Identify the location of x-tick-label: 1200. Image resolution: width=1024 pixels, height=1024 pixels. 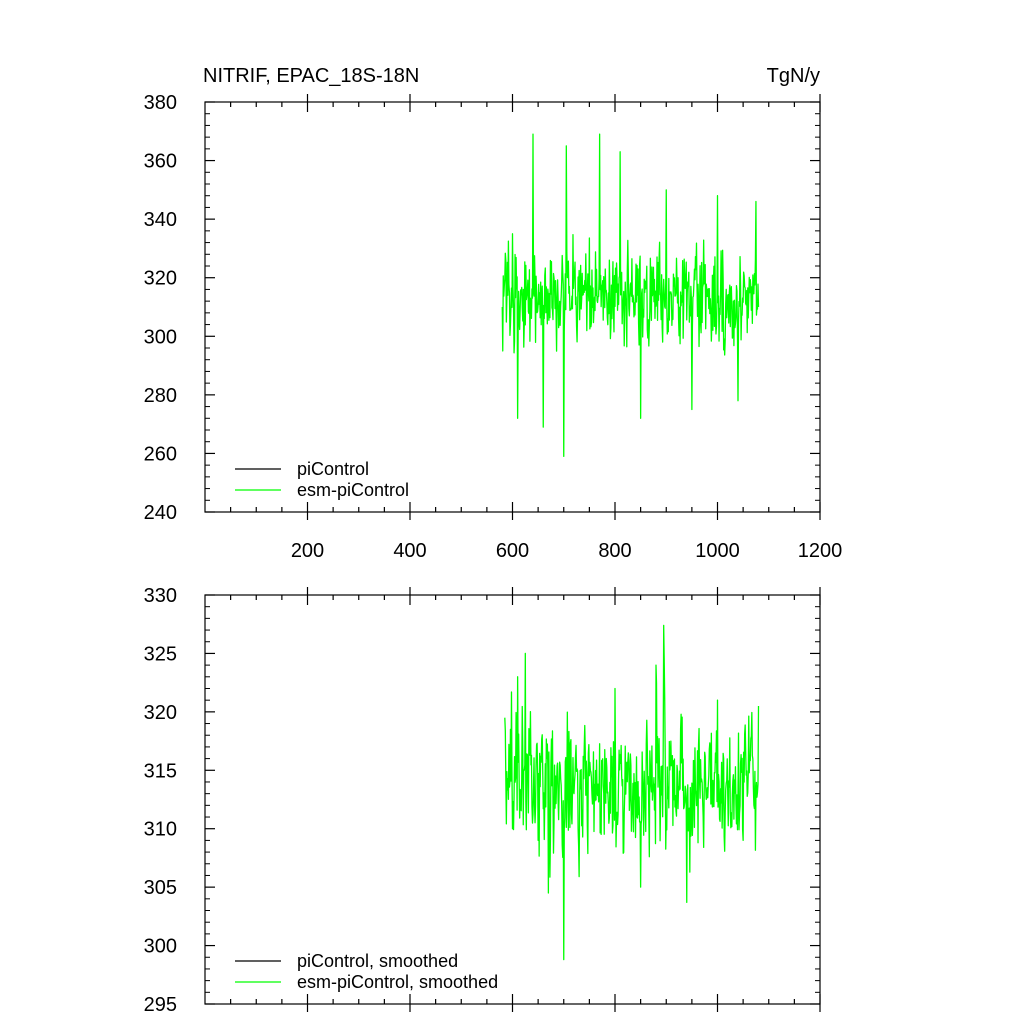
(820, 551).